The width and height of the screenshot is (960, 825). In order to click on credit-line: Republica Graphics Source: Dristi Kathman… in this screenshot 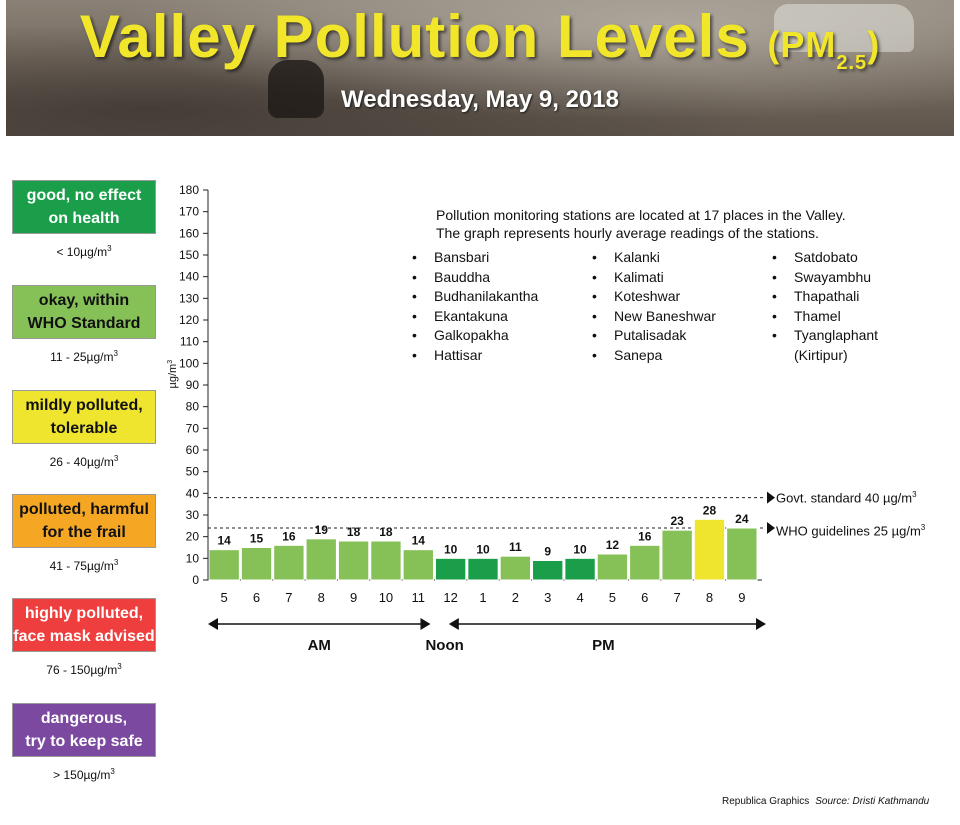, I will do `click(825, 801)`.